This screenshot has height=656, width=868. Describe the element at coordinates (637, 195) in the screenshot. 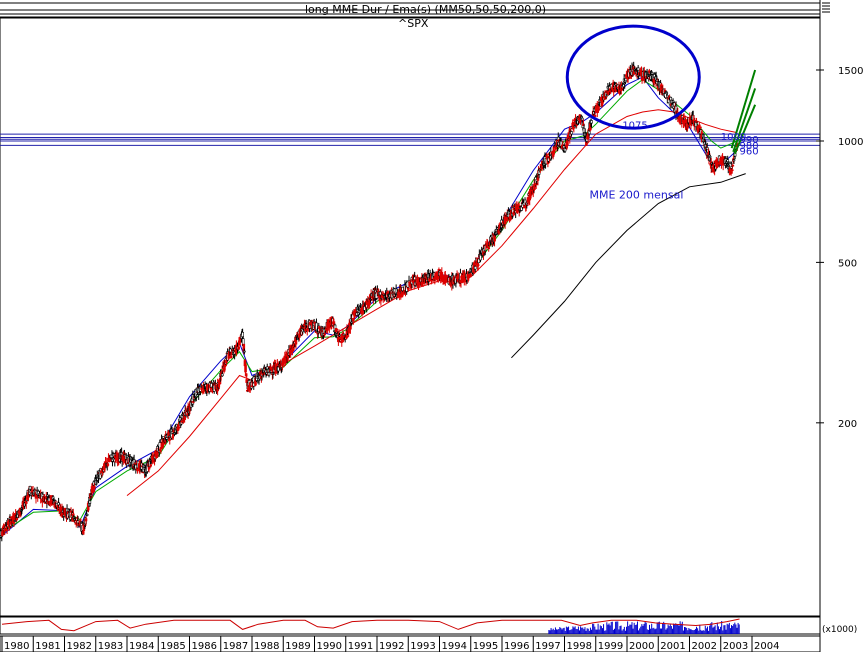

I see `chart-annotation: MME 200 mensal` at that location.